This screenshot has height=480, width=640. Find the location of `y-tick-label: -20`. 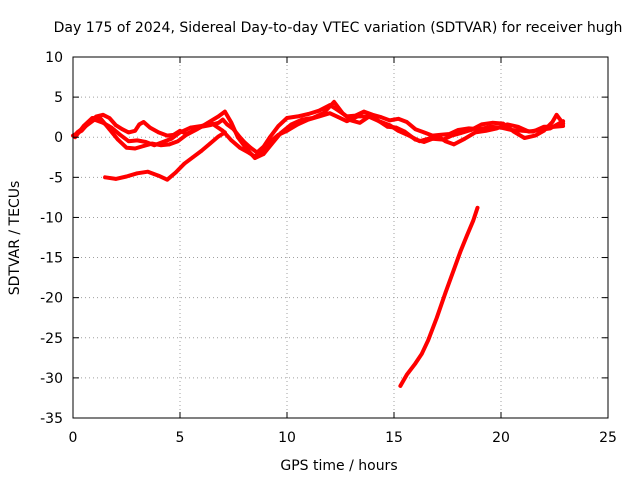

y-tick-label: -20 is located at coordinates (51, 299).